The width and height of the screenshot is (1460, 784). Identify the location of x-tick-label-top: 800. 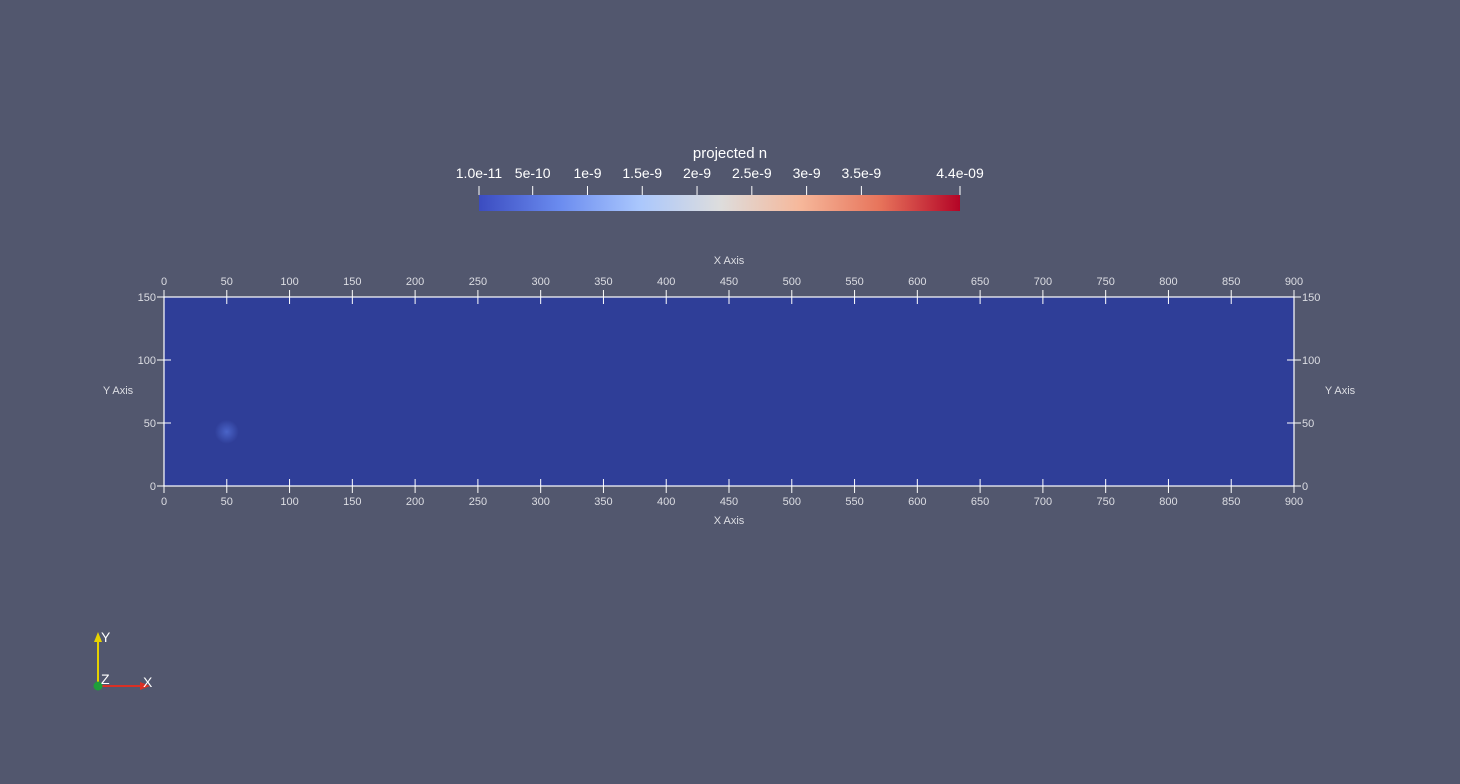
(1168, 282).